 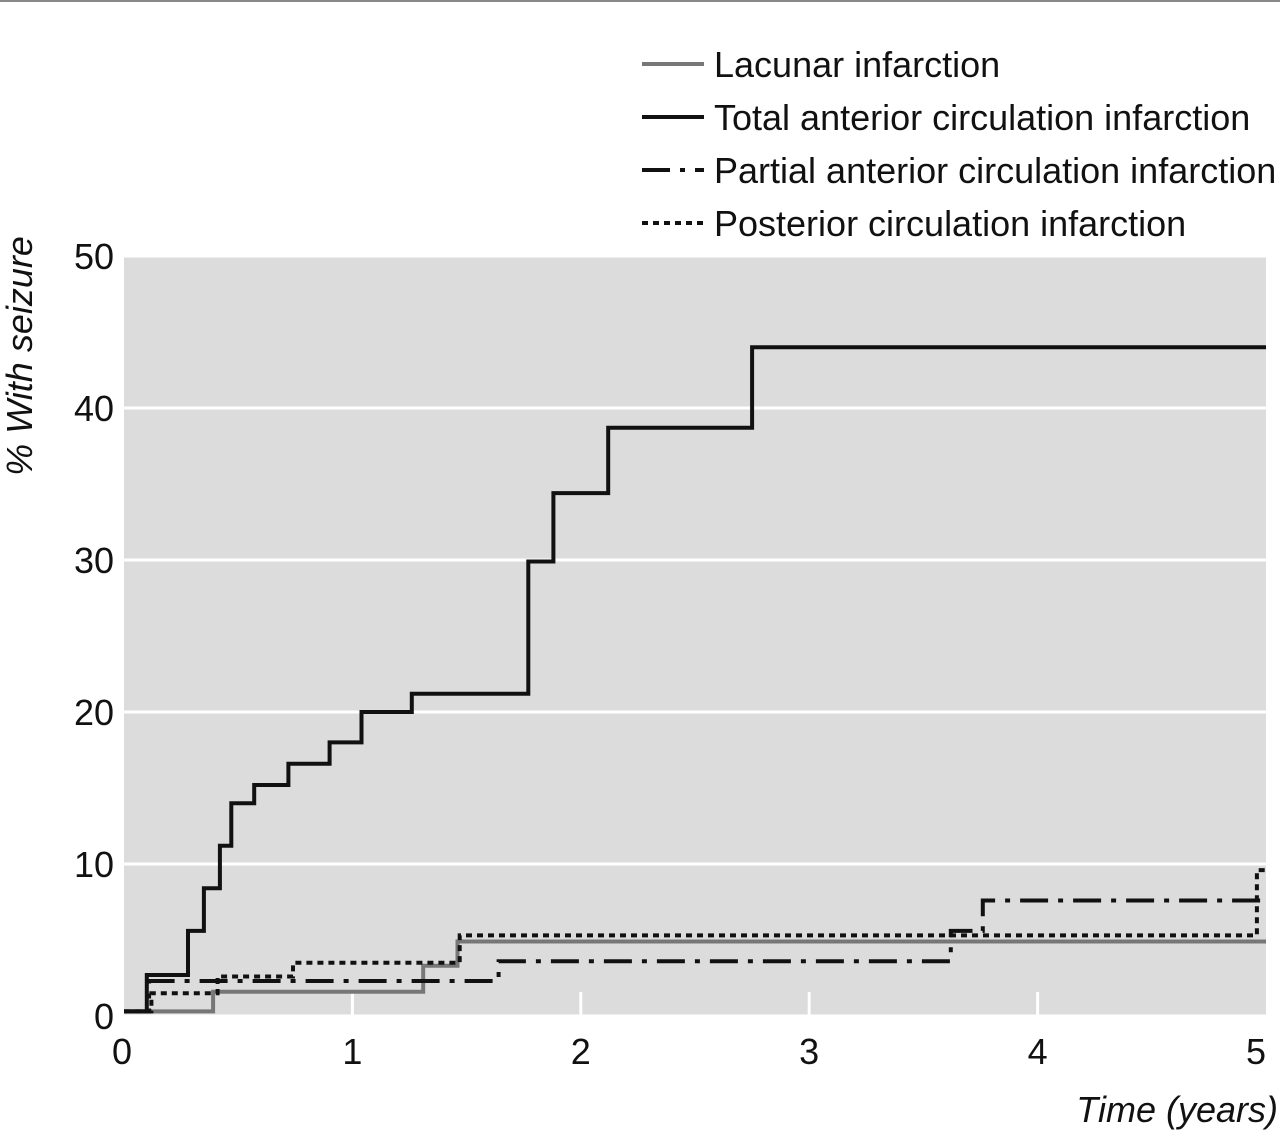 I want to click on legend-label-0: Lacunar infarction, so click(x=857, y=64).